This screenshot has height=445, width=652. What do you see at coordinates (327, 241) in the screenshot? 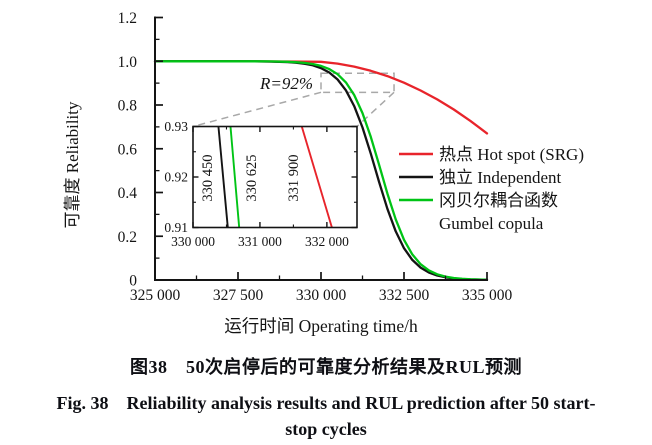
I see `inset-x-tick-label: 332 000` at bounding box center [327, 241].